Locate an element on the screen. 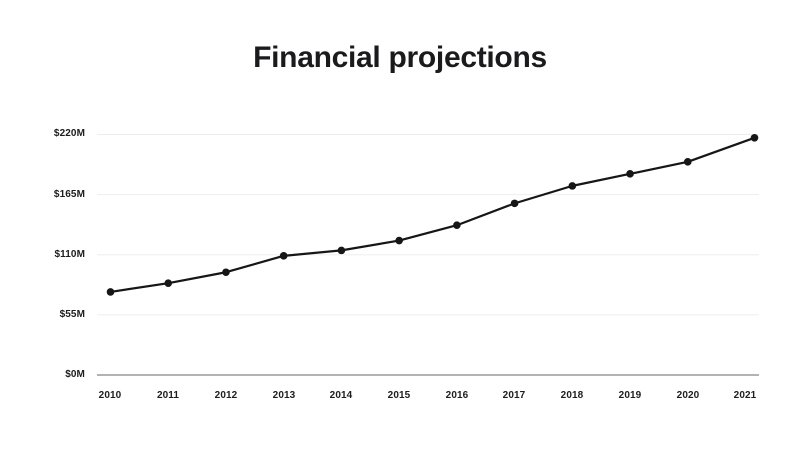 The width and height of the screenshot is (800, 450). data-point-2018 is located at coordinates (572, 186).